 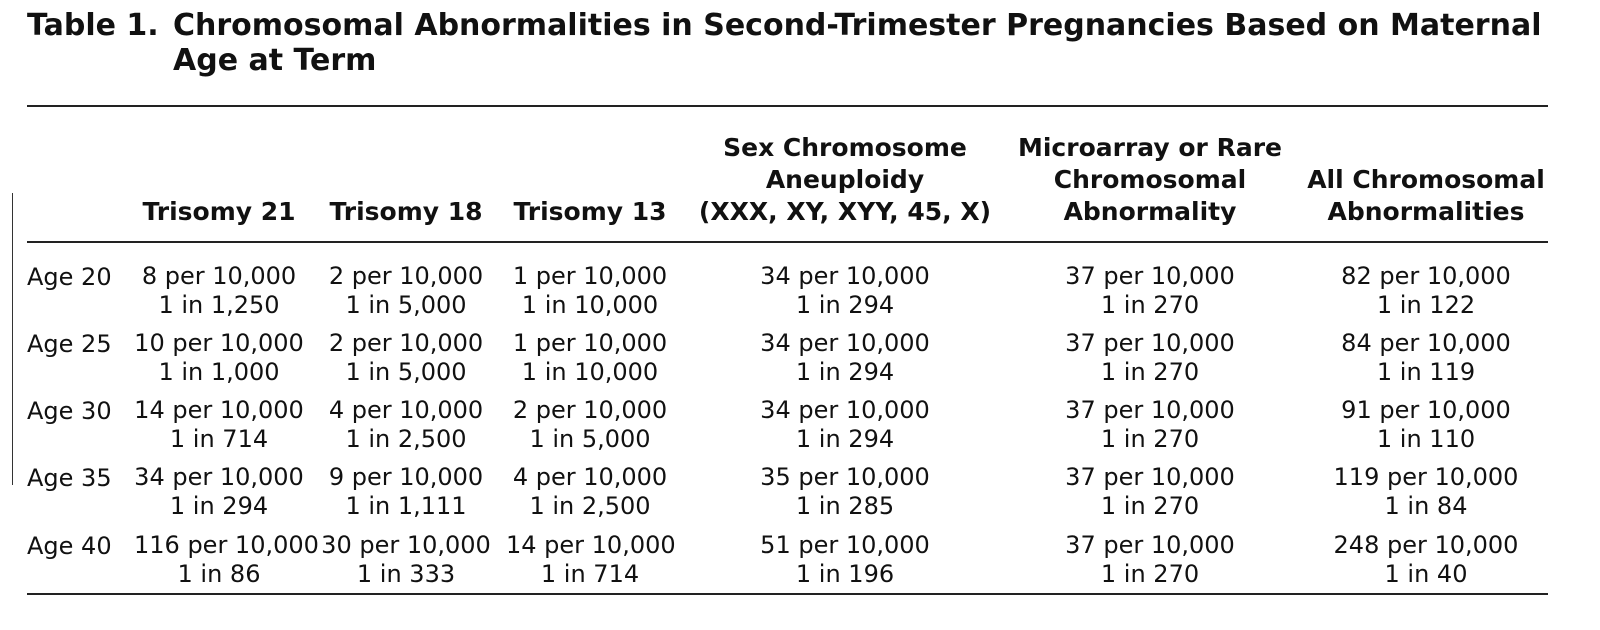 What do you see at coordinates (406, 178) in the screenshot?
I see `column-header-trisomy-18: Trisomy 18` at bounding box center [406, 178].